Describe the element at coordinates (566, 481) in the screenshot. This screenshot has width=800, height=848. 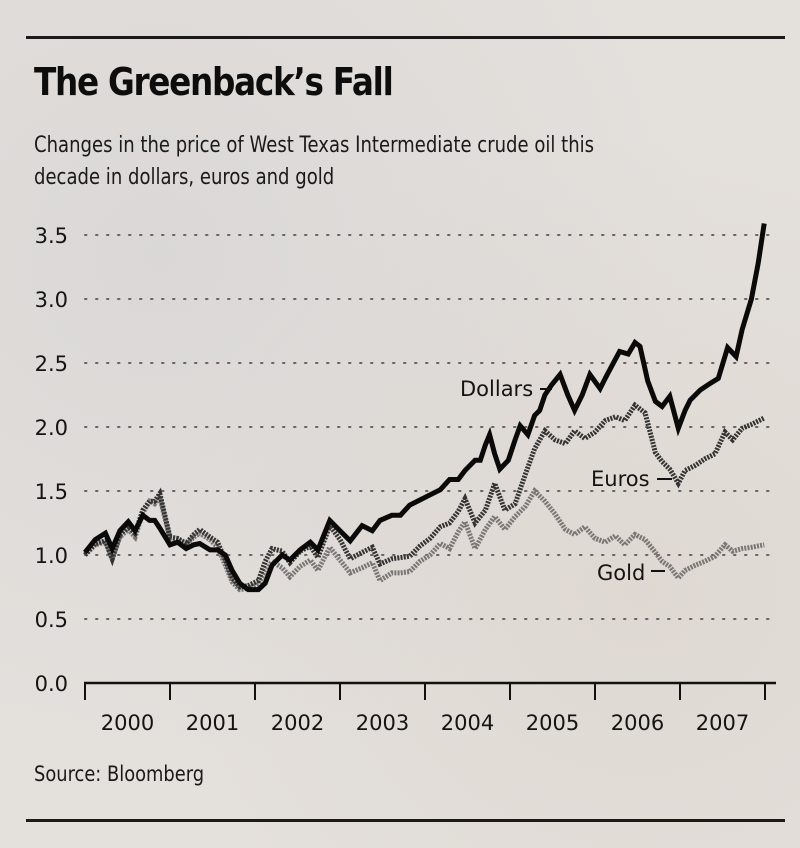
I see `series-labels: Dollars Euros Gold` at that location.